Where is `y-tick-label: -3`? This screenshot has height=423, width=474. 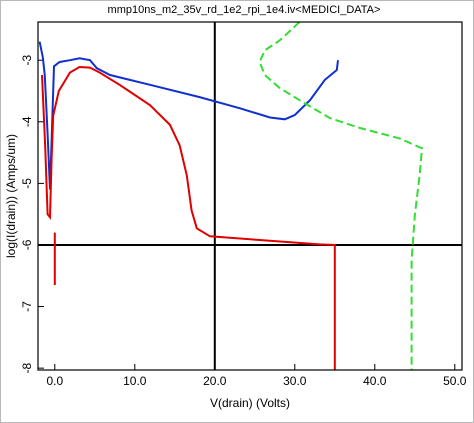 y-tick-label: -3 is located at coordinates (27, 60).